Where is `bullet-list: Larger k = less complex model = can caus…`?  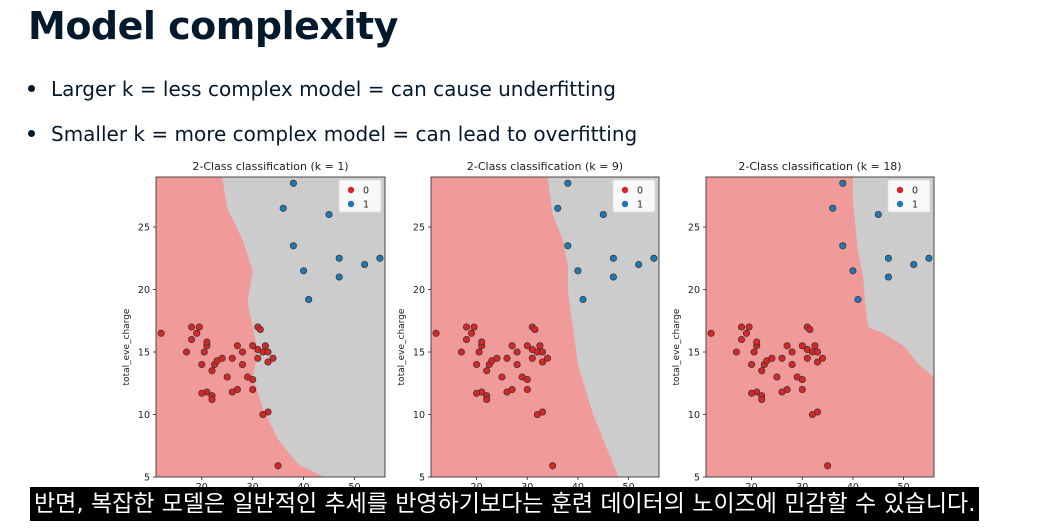 bullet-list: Larger k = less complex model = can caus… is located at coordinates (332, 111).